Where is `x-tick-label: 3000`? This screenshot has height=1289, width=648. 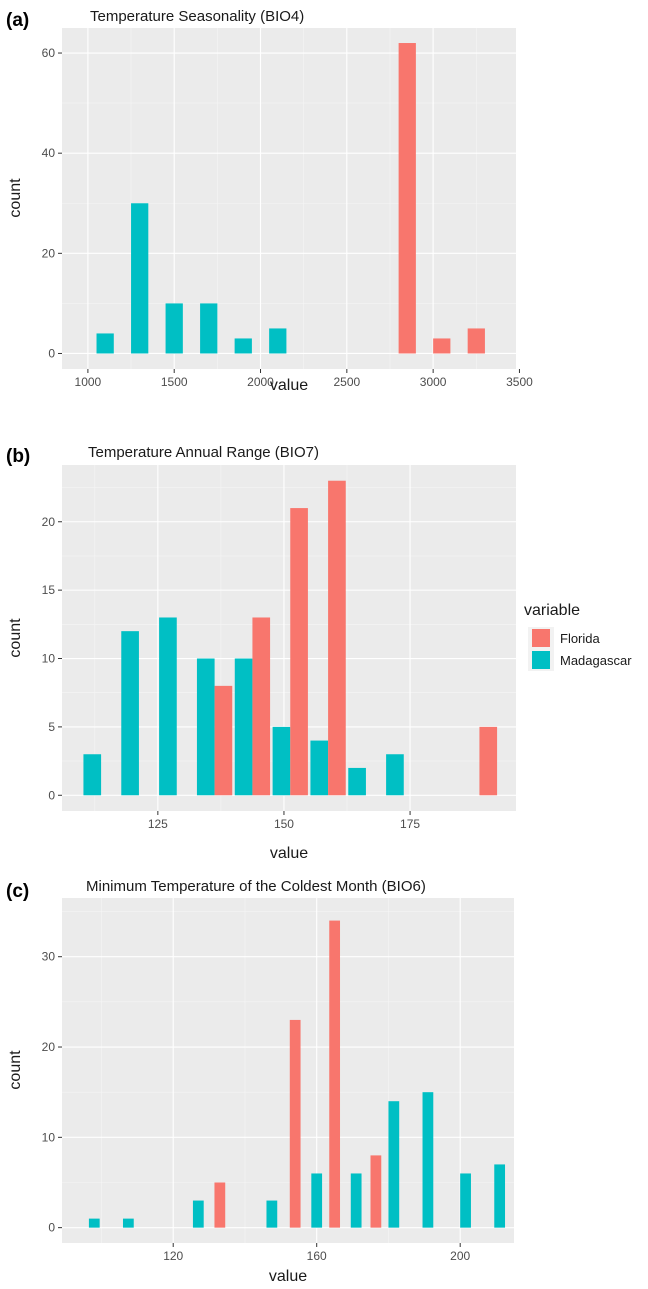 x-tick-label: 3000 is located at coordinates (433, 382).